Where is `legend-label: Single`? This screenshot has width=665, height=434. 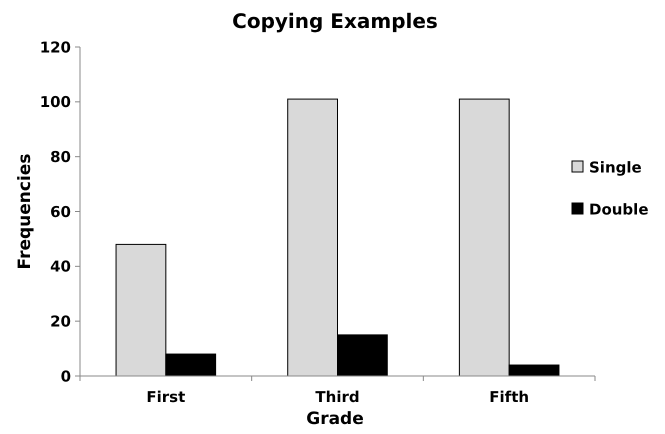
legend-label: Single is located at coordinates (615, 167).